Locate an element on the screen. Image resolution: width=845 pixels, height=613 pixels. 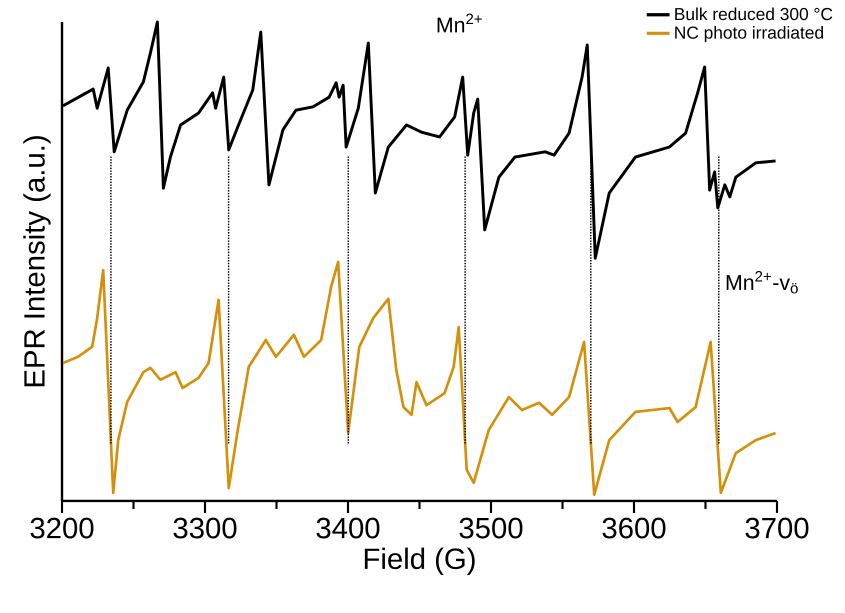
x-tick-label: 3700 is located at coordinates (776, 528).